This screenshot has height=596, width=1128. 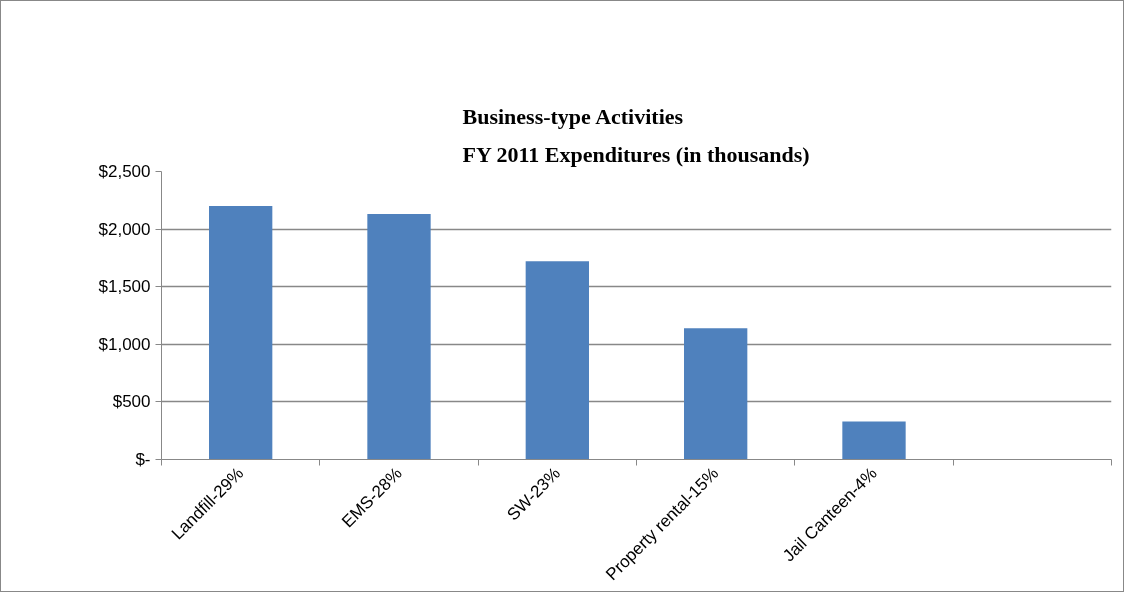 I want to click on chart-title: Business-type Activities FY 2011 Expenditures (in thousands), so click(x=636, y=135).